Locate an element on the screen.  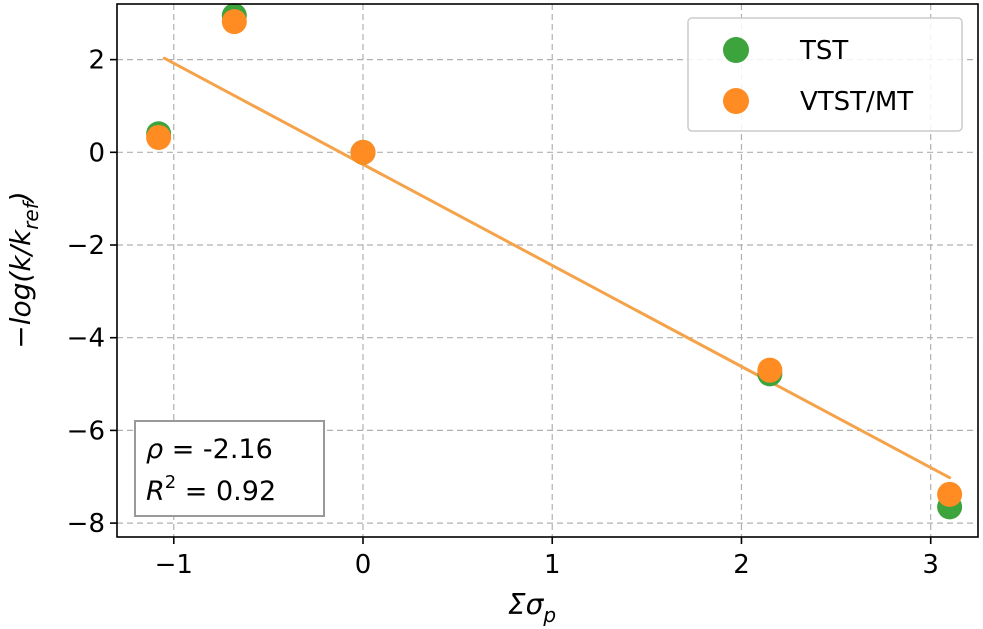
legend-marker-tst is located at coordinates (736, 50).